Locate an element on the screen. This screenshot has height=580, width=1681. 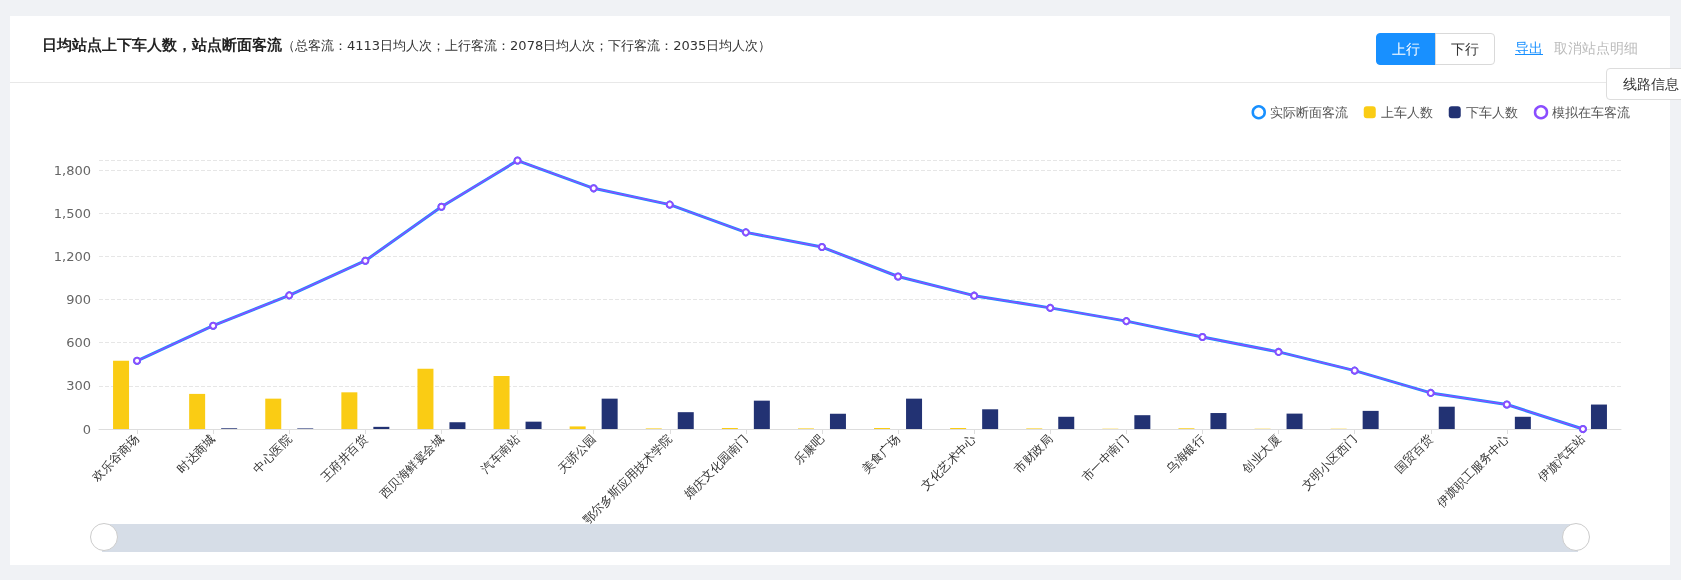
legend-label: 模拟在车客流 is located at coordinates (1591, 112).